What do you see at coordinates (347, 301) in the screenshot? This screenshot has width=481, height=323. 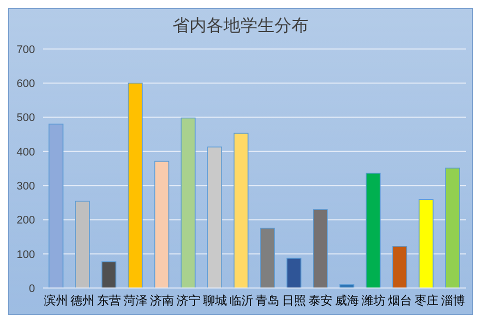 I see `x-tick-label: 威海` at bounding box center [347, 301].